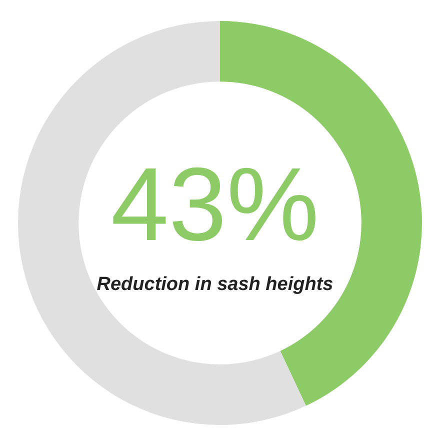  I want to click on text: Reduction in sash heights, so click(215, 284).